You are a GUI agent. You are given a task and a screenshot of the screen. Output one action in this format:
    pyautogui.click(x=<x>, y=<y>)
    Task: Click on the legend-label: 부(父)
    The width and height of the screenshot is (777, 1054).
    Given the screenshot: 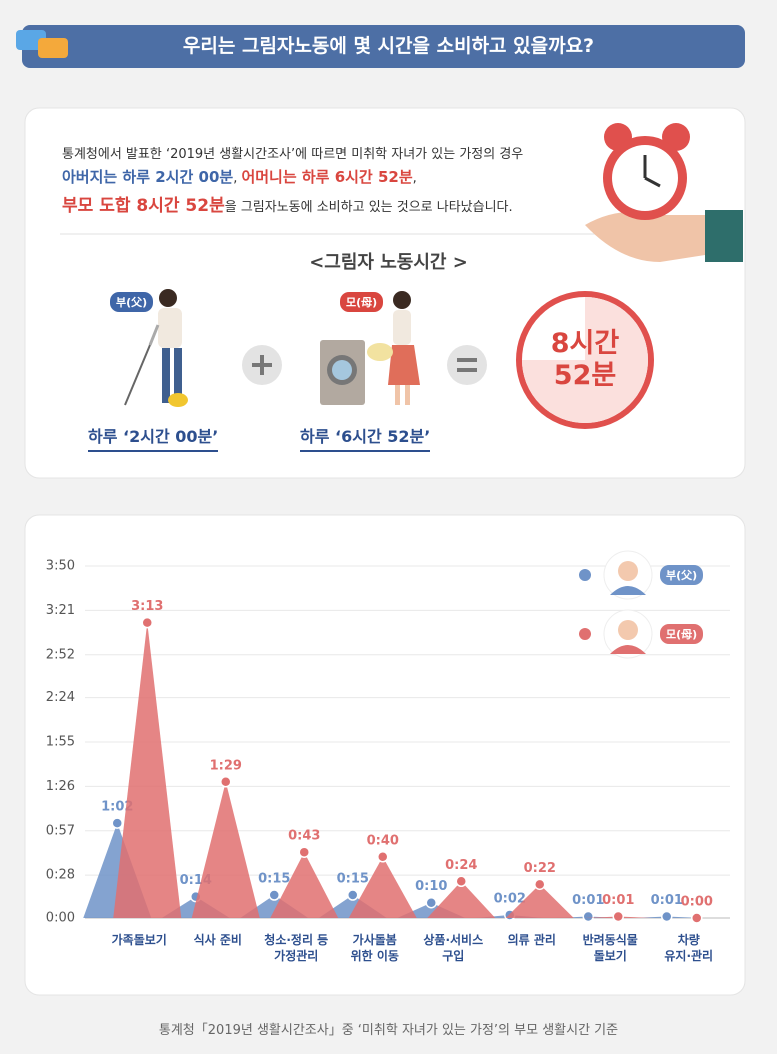 What is the action you would take?
    pyautogui.click(x=682, y=575)
    